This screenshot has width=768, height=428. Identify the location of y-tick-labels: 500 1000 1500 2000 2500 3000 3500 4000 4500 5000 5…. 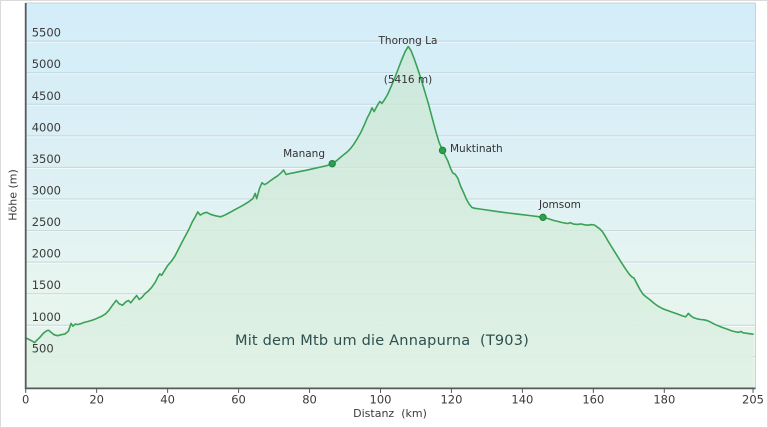
(46, 191).